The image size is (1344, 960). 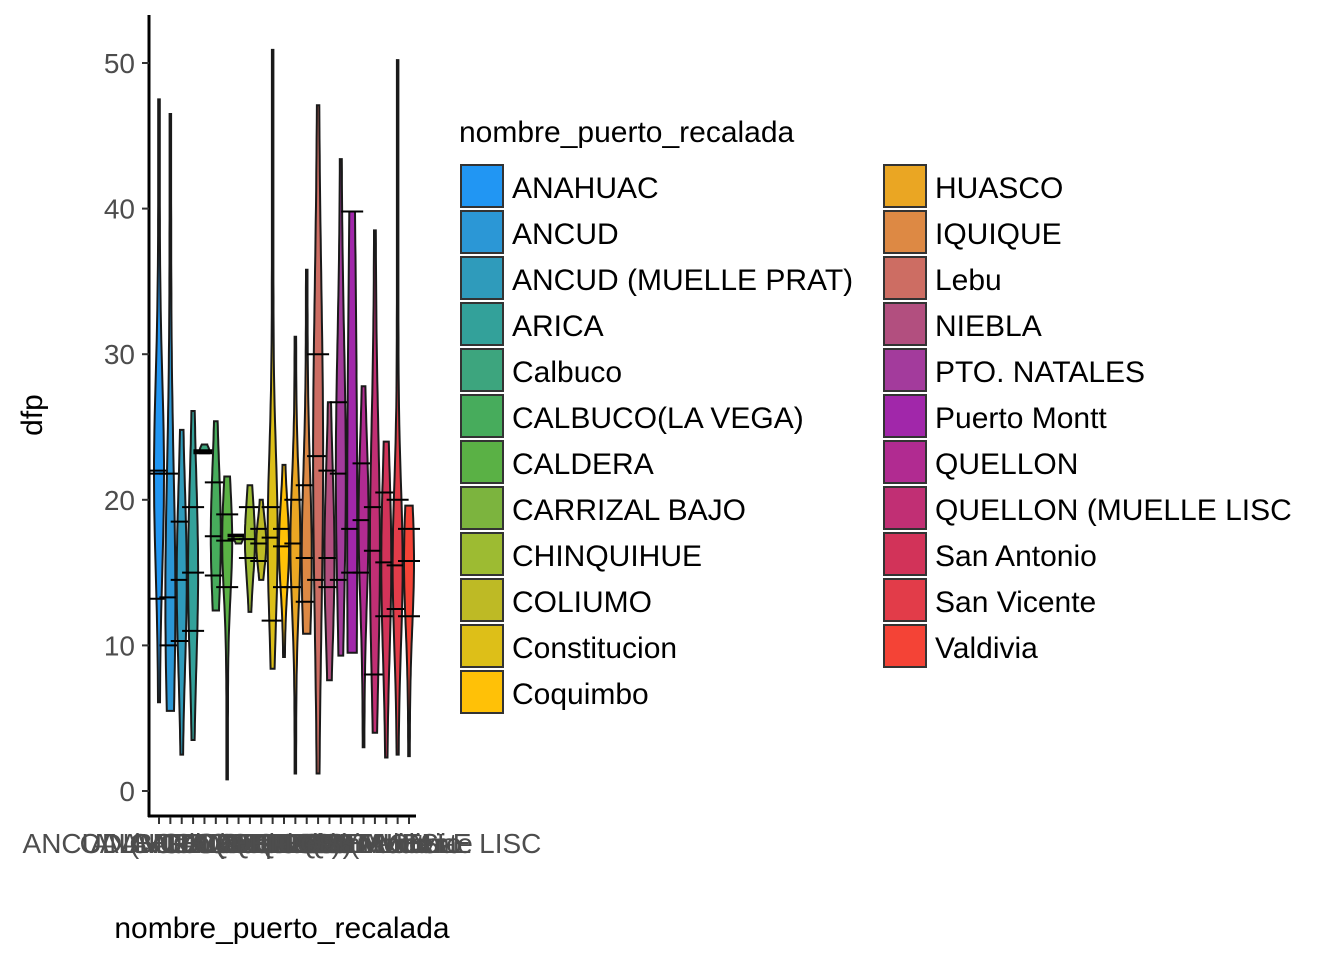 I want to click on legend-item: COLIUMO, so click(x=556, y=600).